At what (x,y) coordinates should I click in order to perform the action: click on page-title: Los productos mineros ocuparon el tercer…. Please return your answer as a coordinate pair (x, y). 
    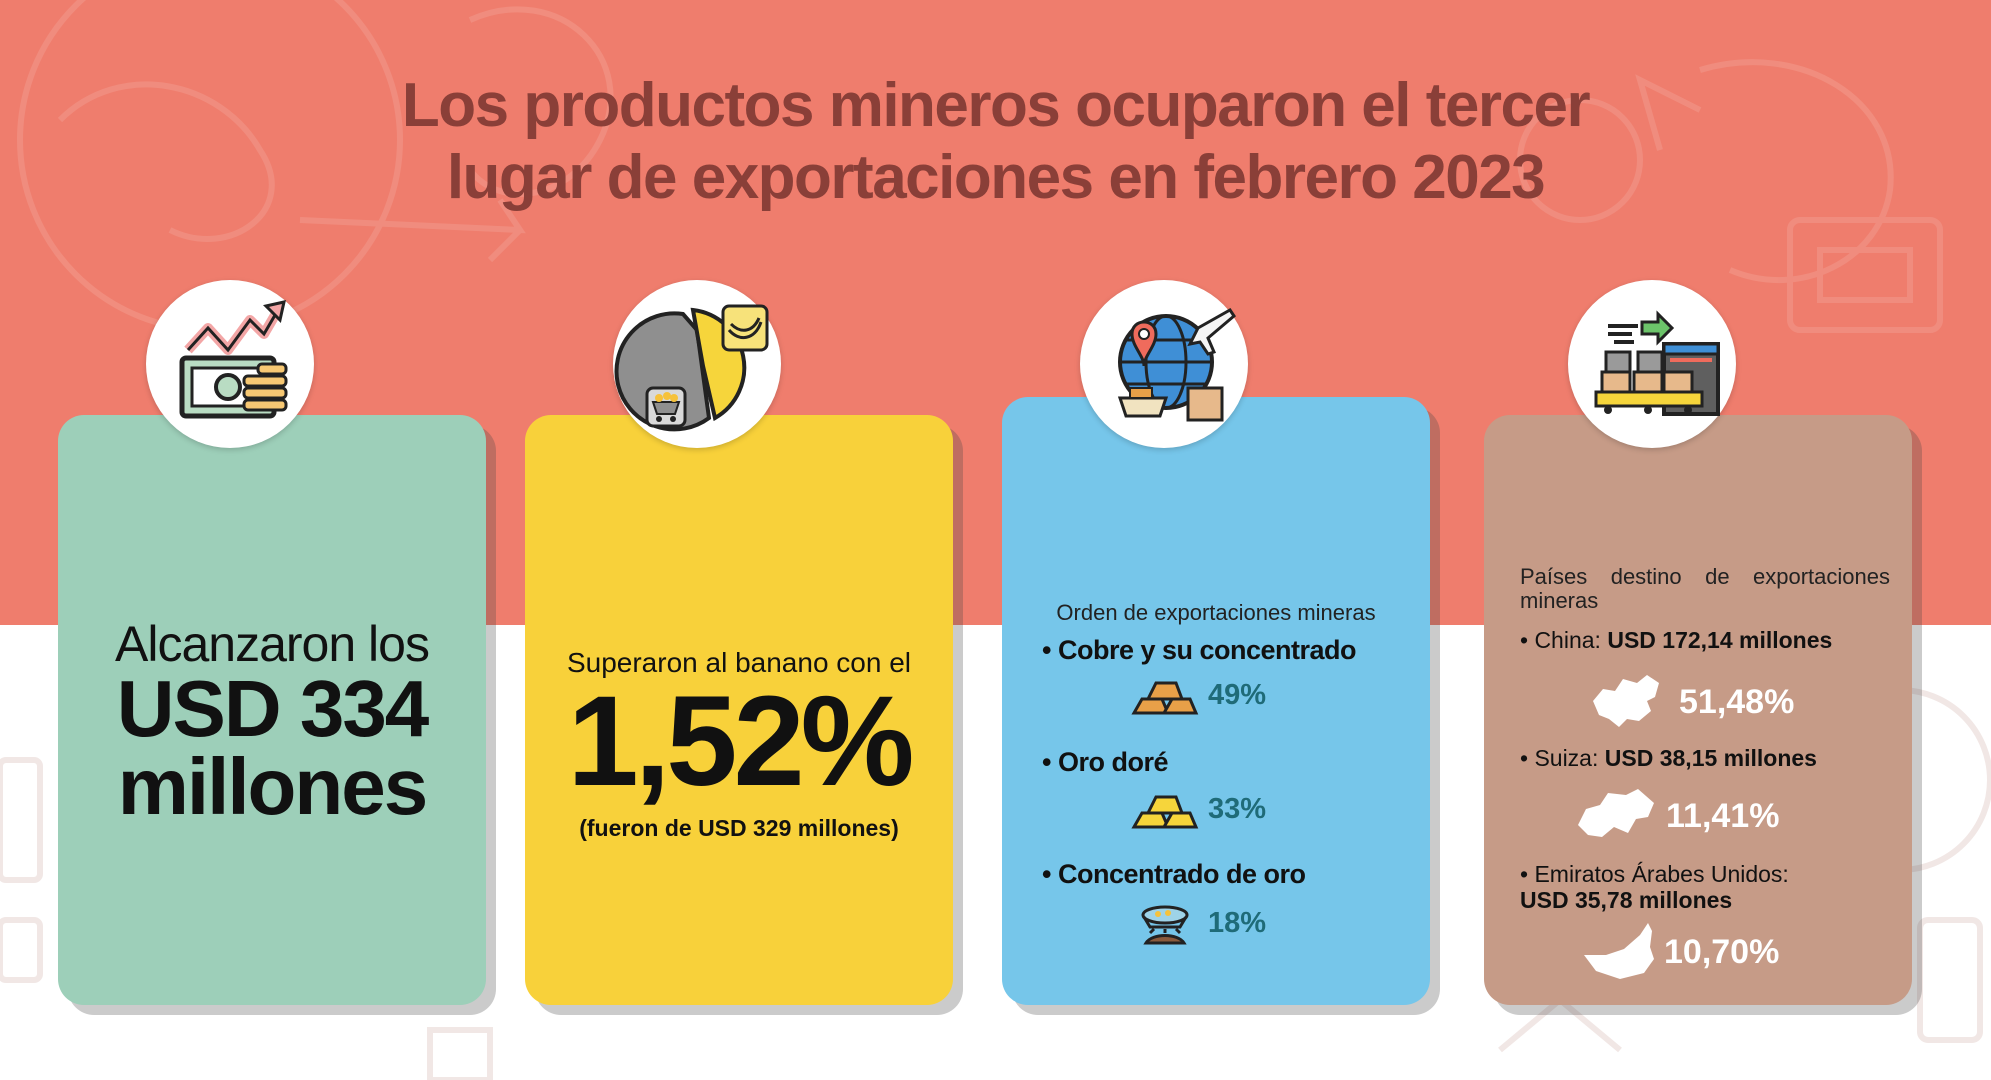
    Looking at the image, I should click on (995, 142).